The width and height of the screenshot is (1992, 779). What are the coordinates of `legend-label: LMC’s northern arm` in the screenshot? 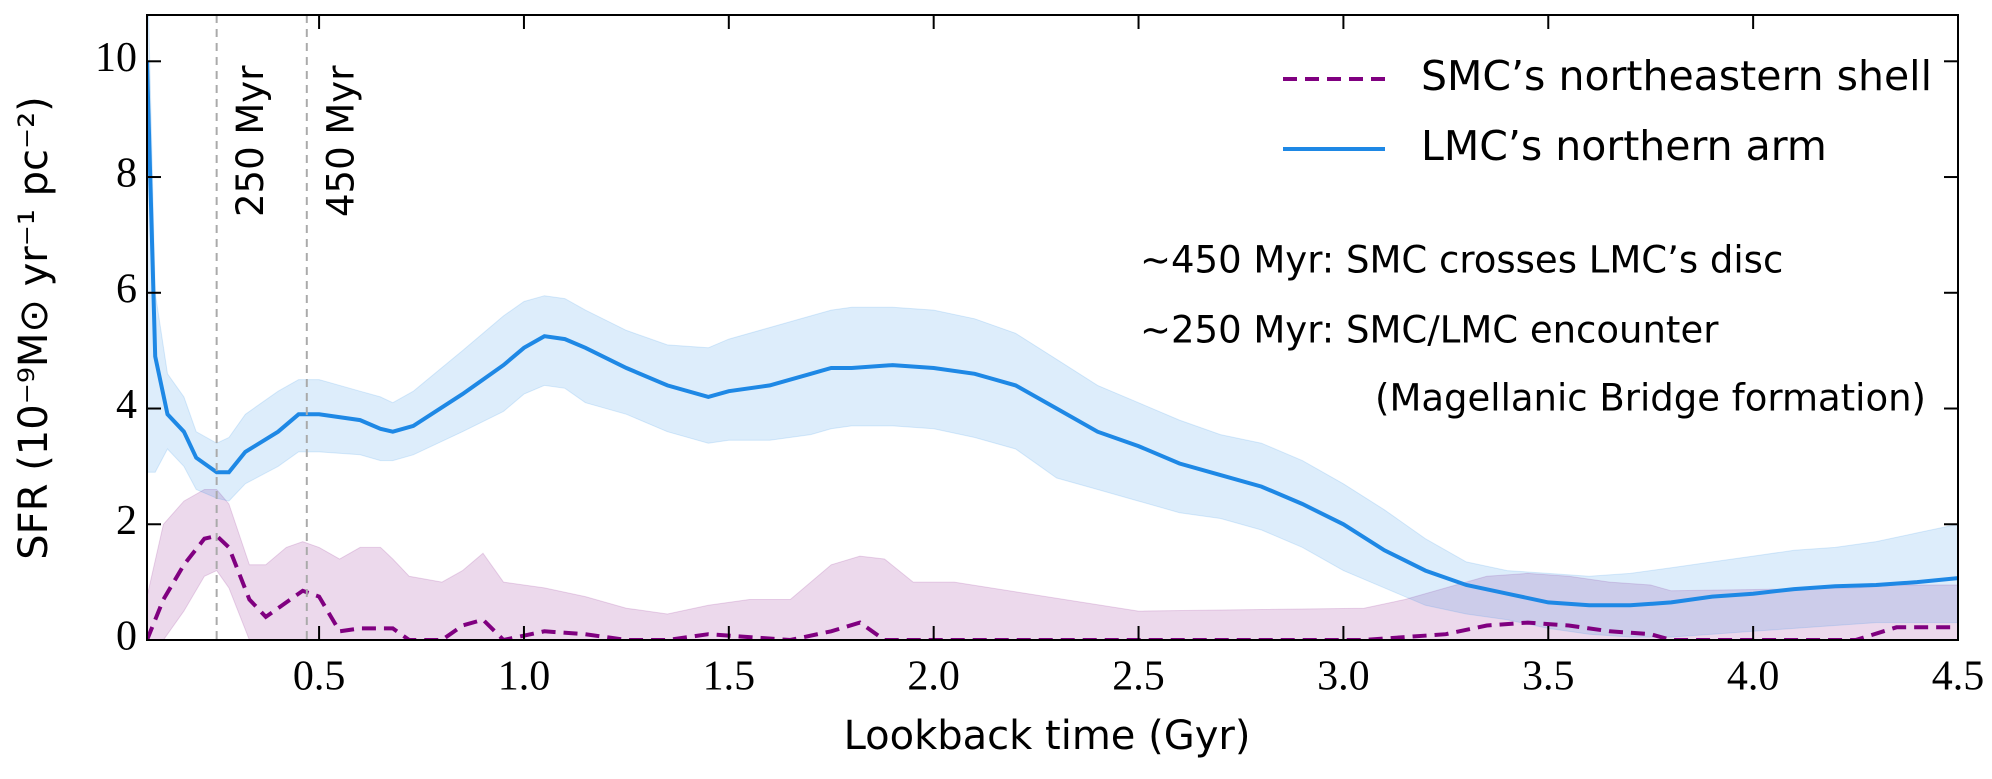 It's located at (1624, 146).